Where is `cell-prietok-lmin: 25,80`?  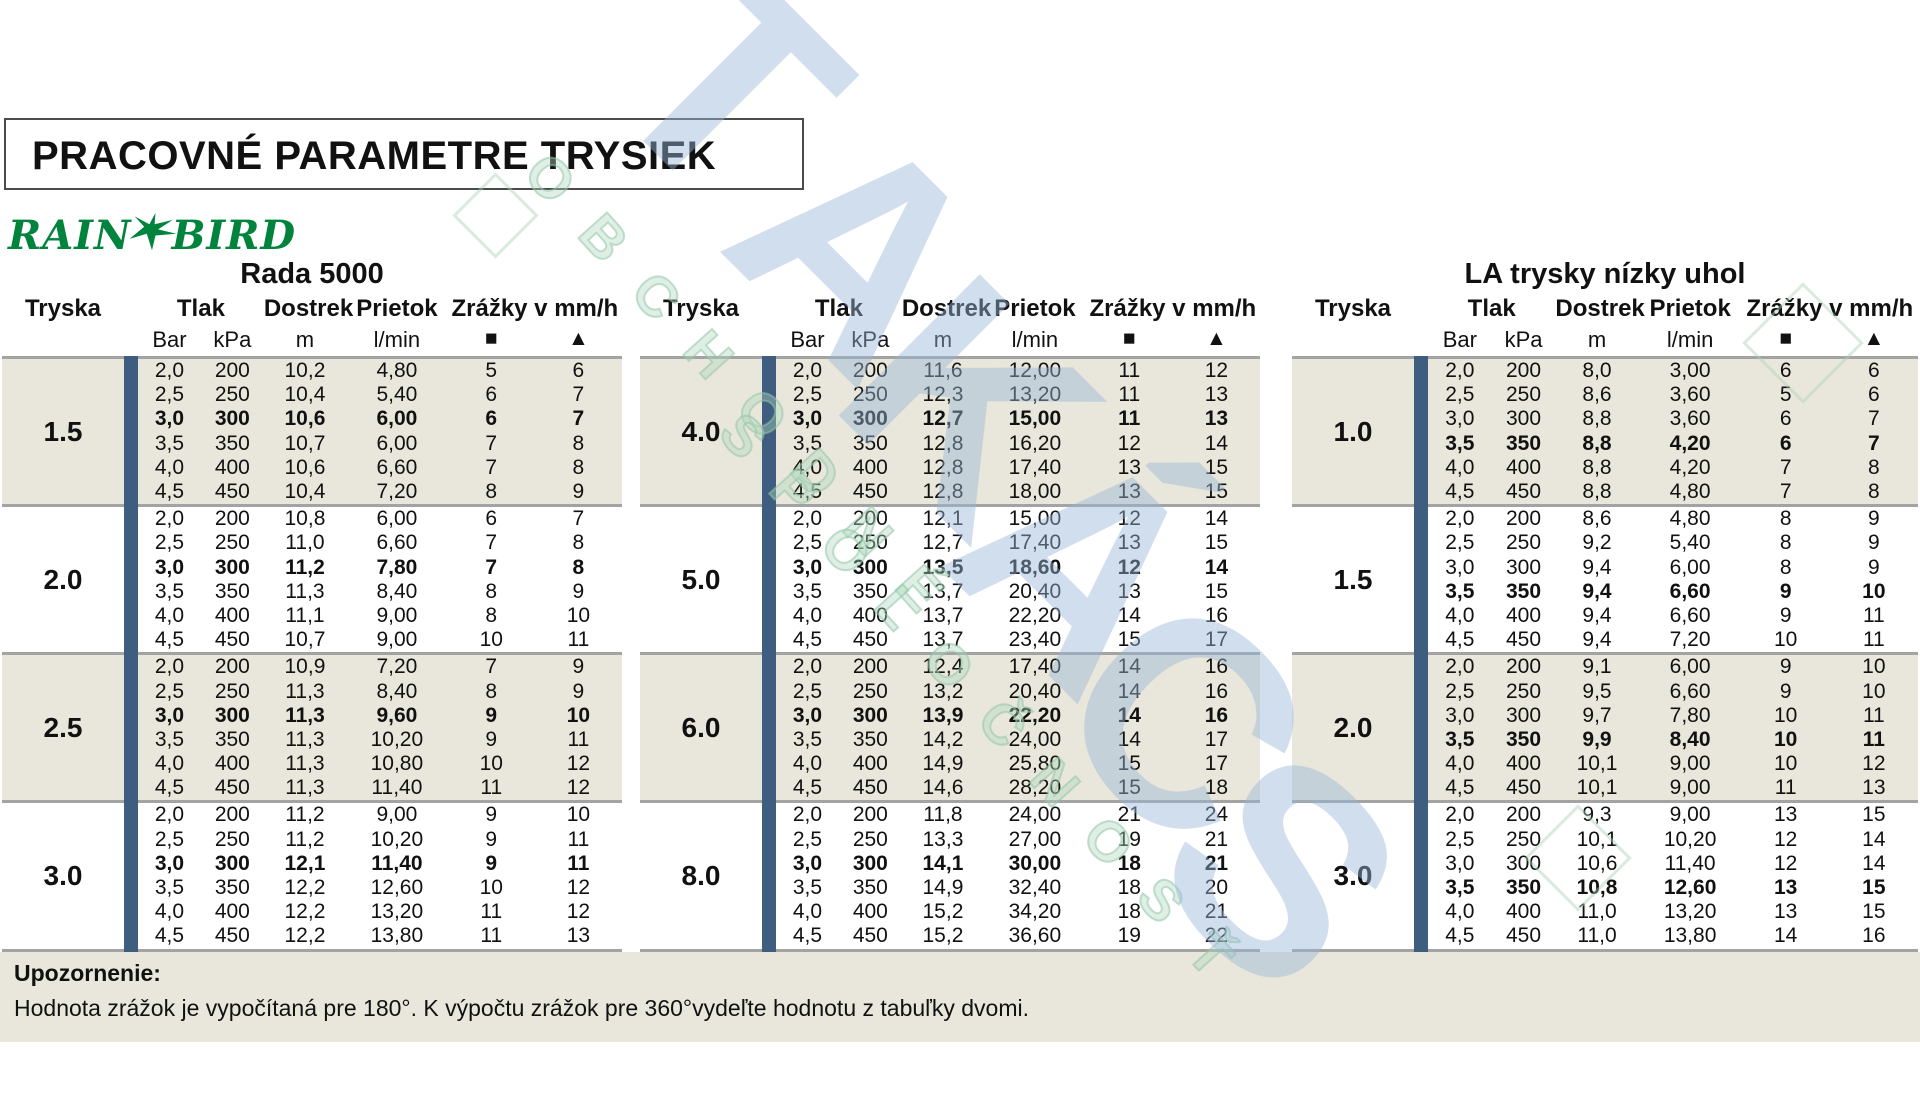 cell-prietok-lmin: 25,80 is located at coordinates (1035, 764).